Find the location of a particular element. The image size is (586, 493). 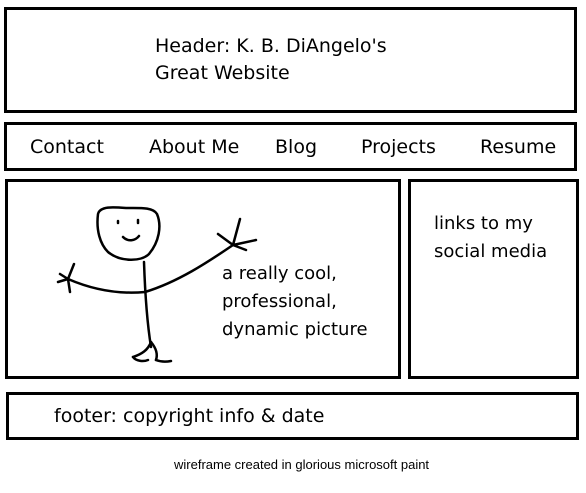

header-title-line-1: Header: K. B. DiAngelo's is located at coordinates (271, 46).